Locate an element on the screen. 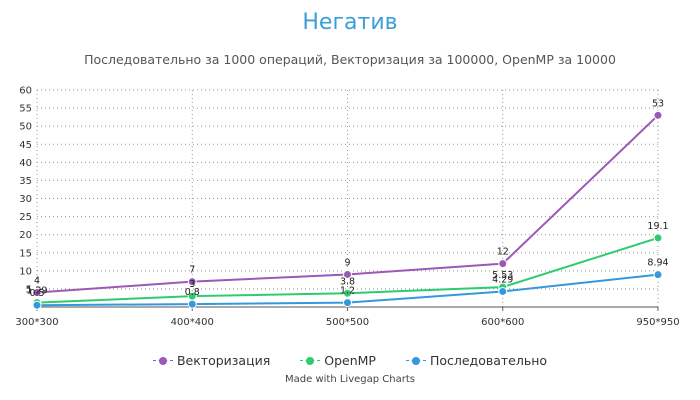 The height and width of the screenshot is (400, 700). y-tick-label: 45 is located at coordinates (25, 145).